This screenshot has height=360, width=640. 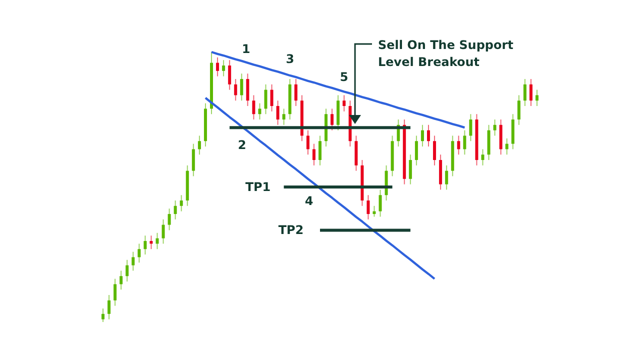 What do you see at coordinates (246, 49) in the screenshot?
I see `annotation: 1` at bounding box center [246, 49].